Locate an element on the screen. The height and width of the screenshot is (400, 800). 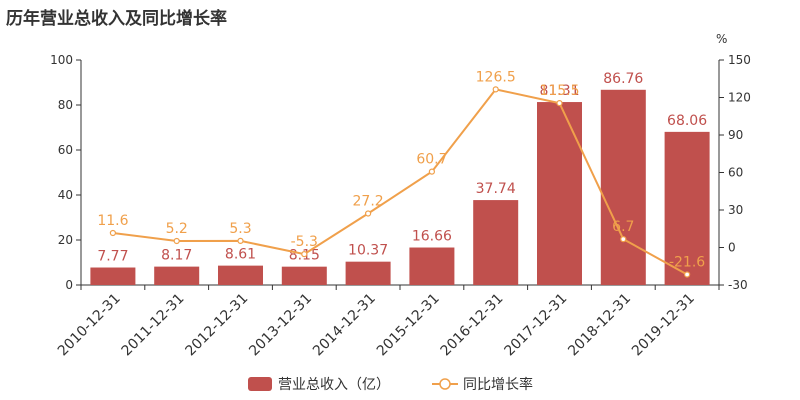
growth-value-label: 6.7 is located at coordinates (623, 227).